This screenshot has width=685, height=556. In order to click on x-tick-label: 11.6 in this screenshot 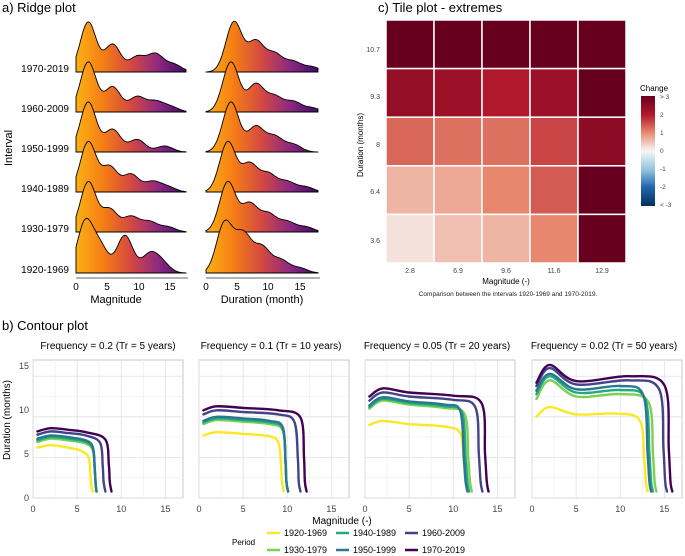, I will do `click(553, 271)`.